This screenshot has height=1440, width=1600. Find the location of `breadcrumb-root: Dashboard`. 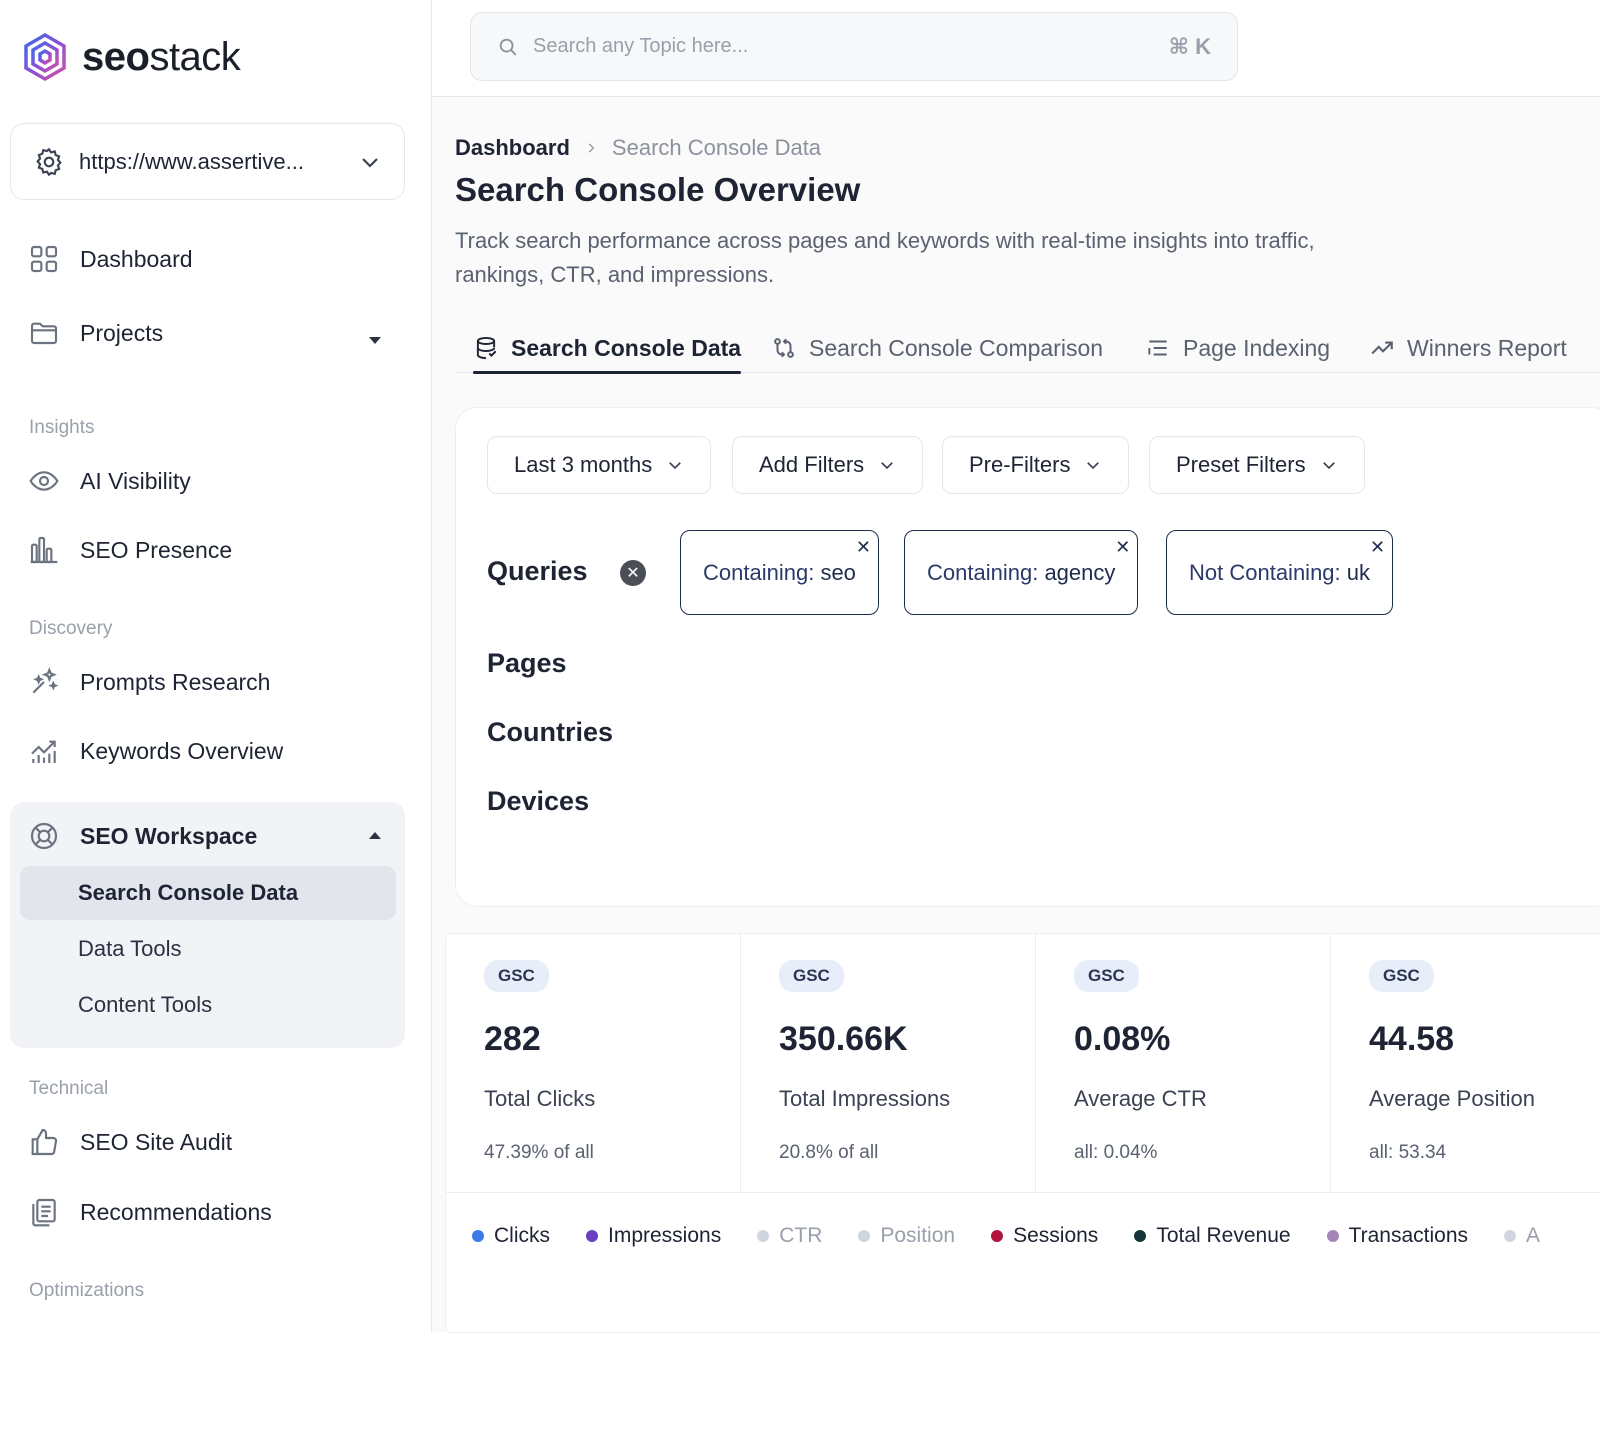

breadcrumb-root: Dashboard is located at coordinates (512, 147).